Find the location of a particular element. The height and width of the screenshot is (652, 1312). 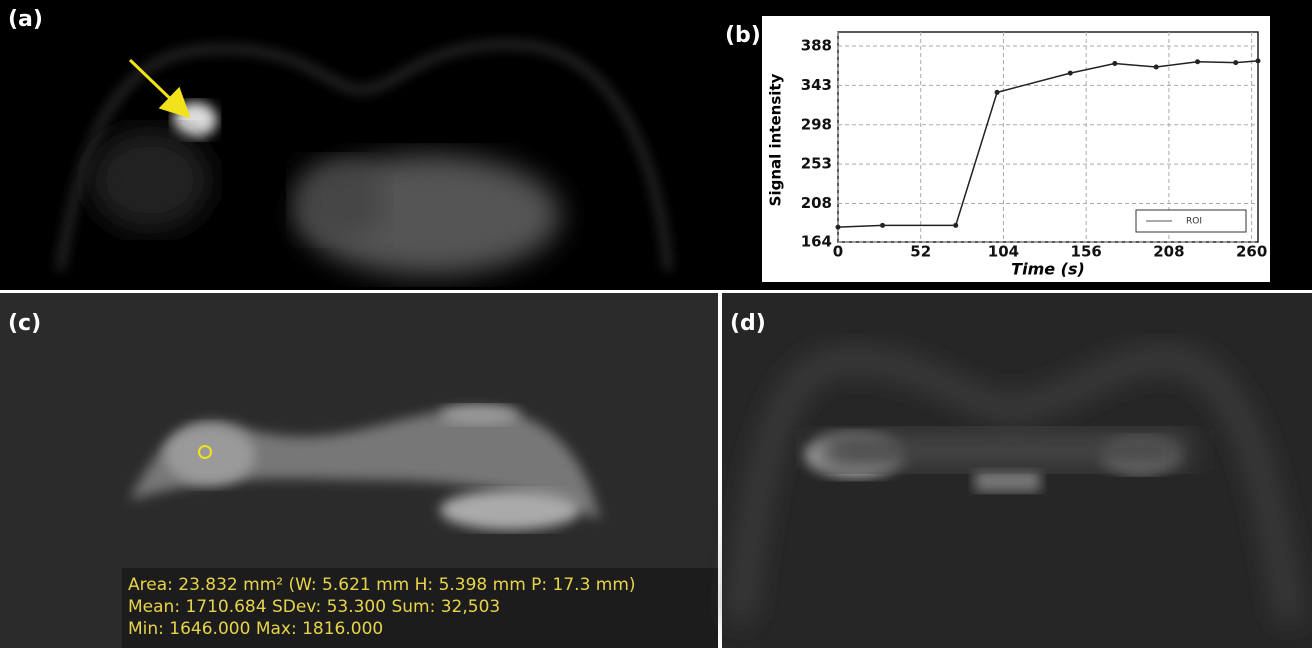

y-tick-label: 343 is located at coordinates (816, 85).